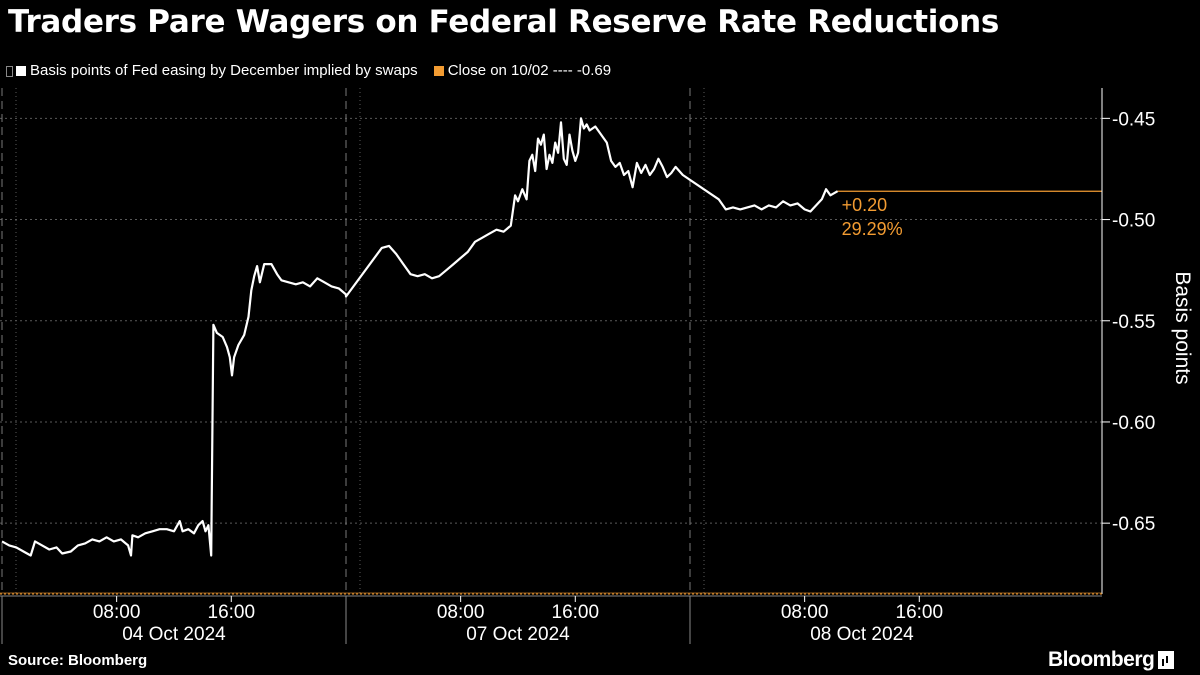 The image size is (1200, 675). I want to click on brand-logo: Bloomberg, so click(1111, 660).